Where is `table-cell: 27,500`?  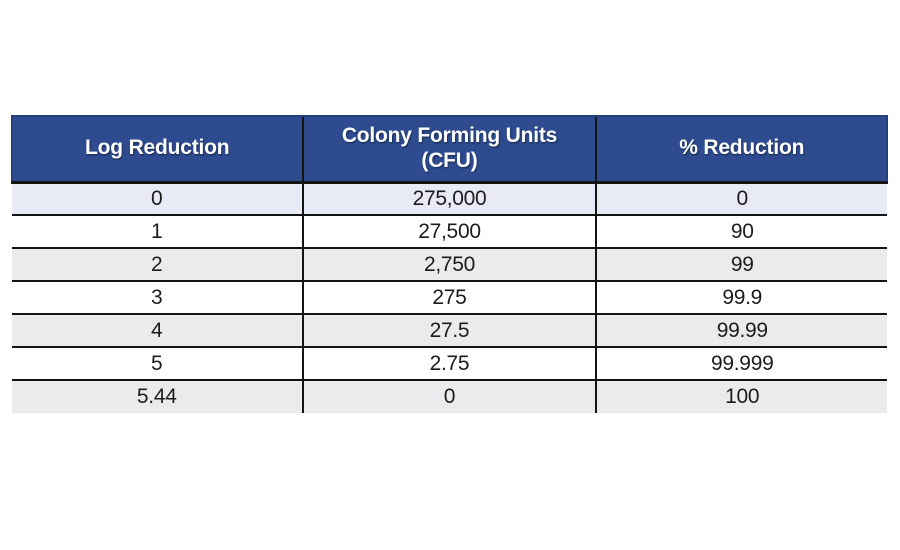 table-cell: 27,500 is located at coordinates (449, 231).